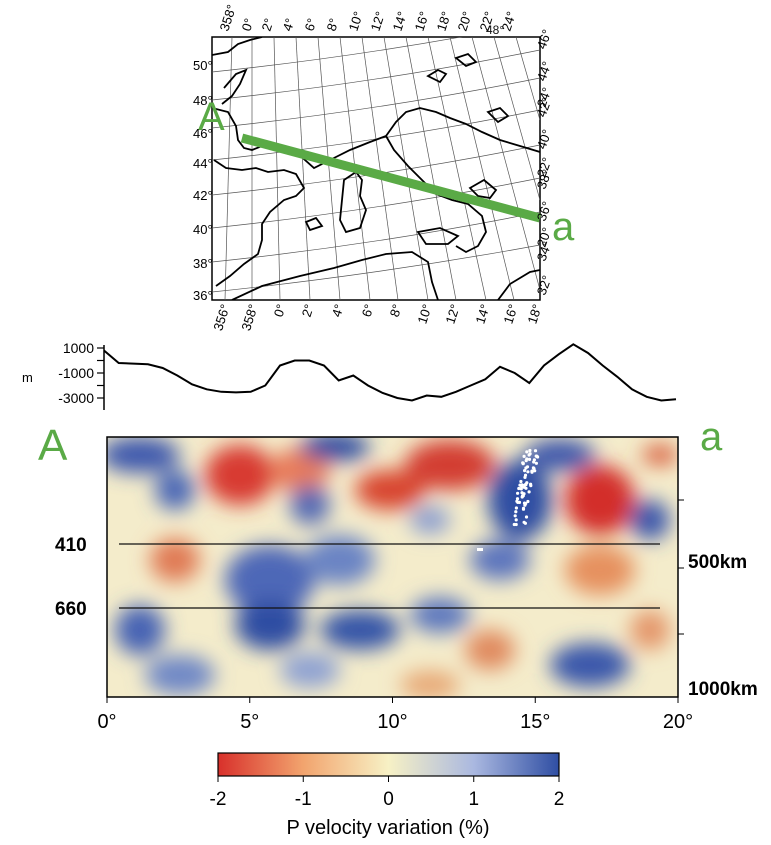 The width and height of the screenshot is (771, 845). Describe the element at coordinates (78, 348) in the screenshot. I see `topo-tick-label: 1000` at that location.